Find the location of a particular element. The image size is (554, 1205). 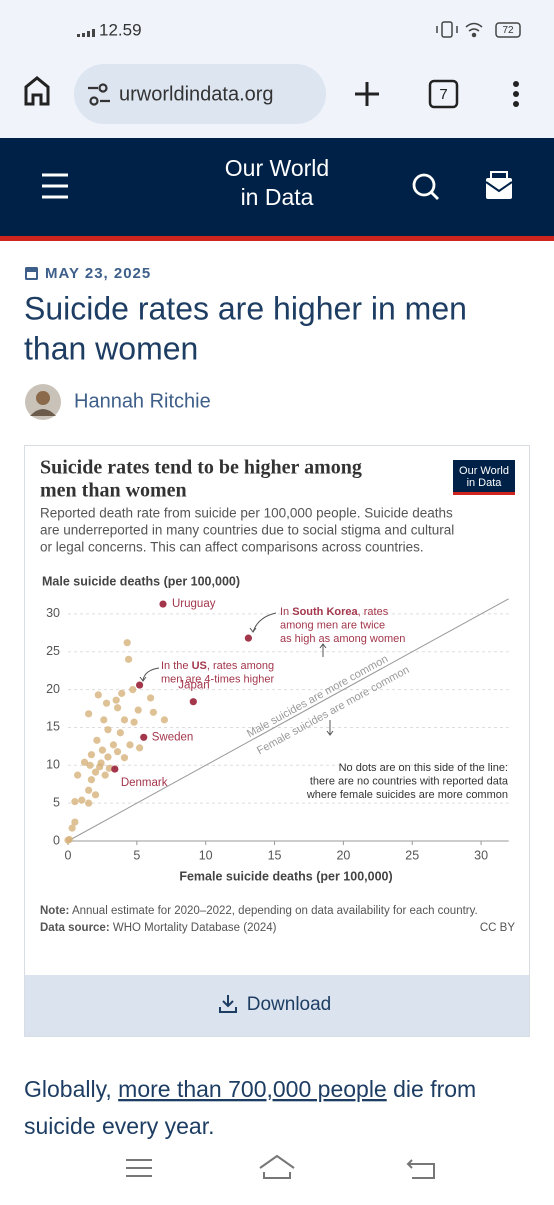

tabs-button is located at coordinates (443, 94).